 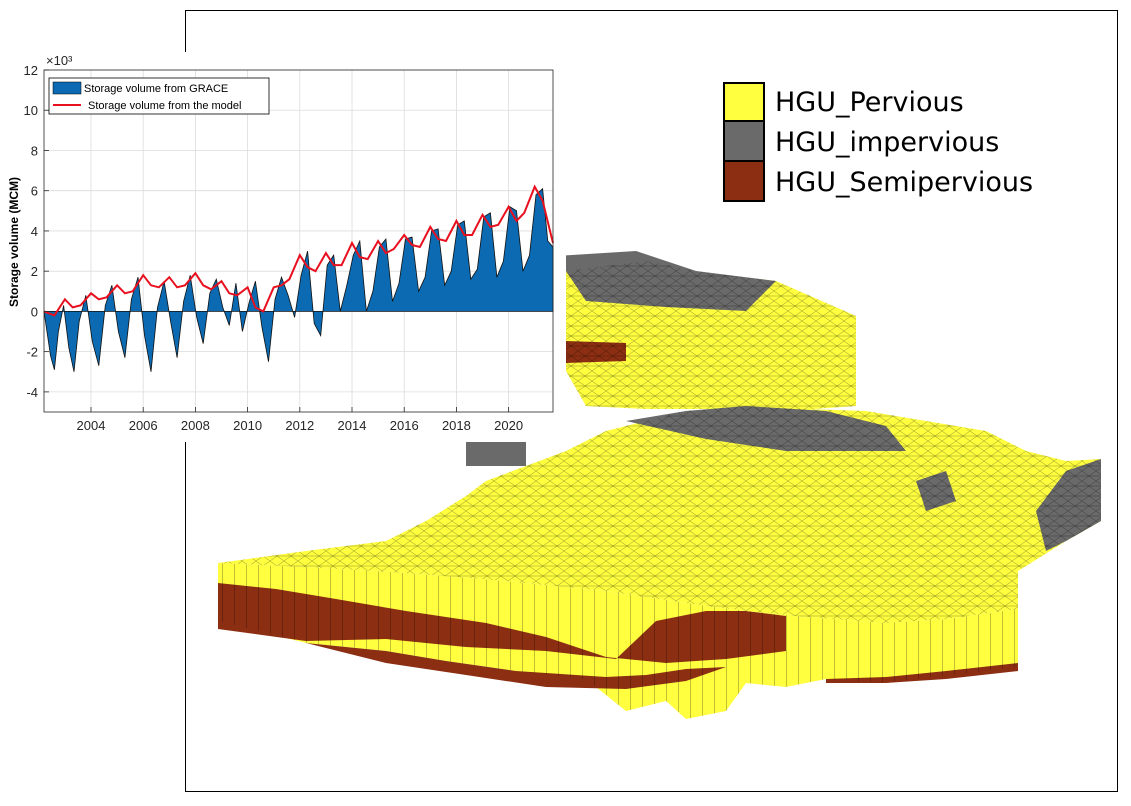 What do you see at coordinates (904, 182) in the screenshot?
I see `legend-label-semipervious: HGU_Semipervious` at bounding box center [904, 182].